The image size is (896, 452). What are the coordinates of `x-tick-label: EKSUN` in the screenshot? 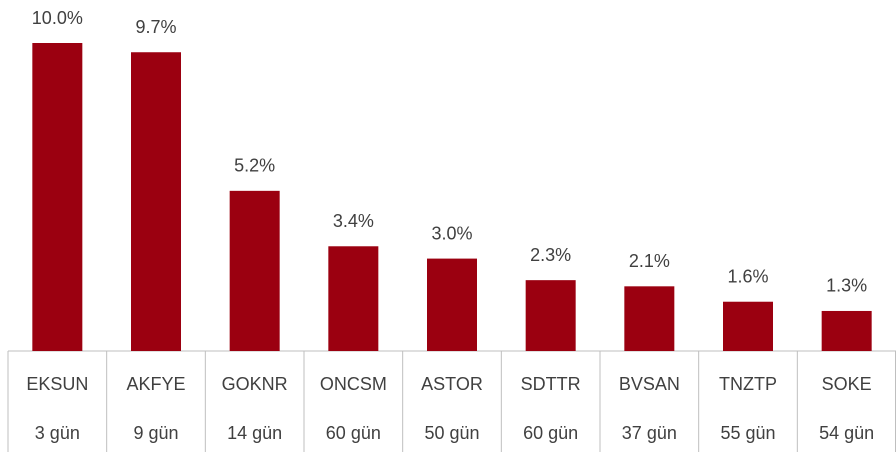 It's located at (57, 384).